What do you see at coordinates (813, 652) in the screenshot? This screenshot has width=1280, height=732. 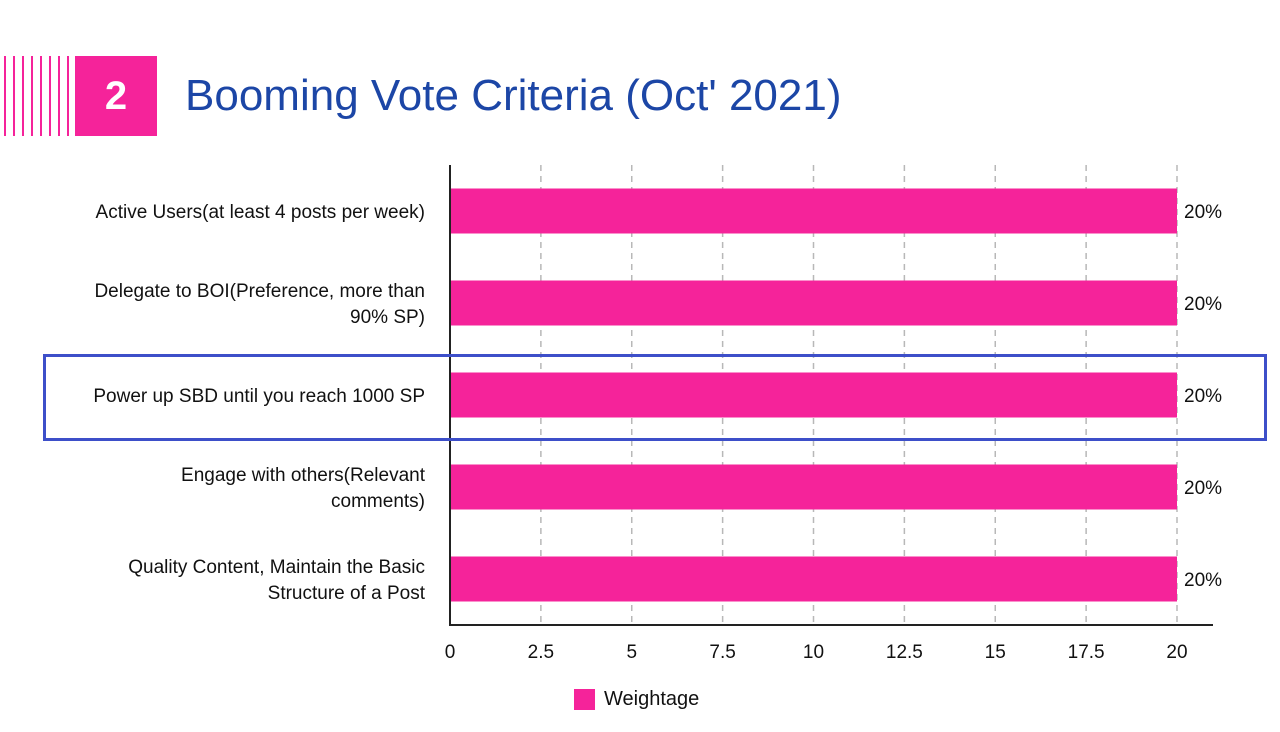 I see `x-tick-label: 10` at bounding box center [813, 652].